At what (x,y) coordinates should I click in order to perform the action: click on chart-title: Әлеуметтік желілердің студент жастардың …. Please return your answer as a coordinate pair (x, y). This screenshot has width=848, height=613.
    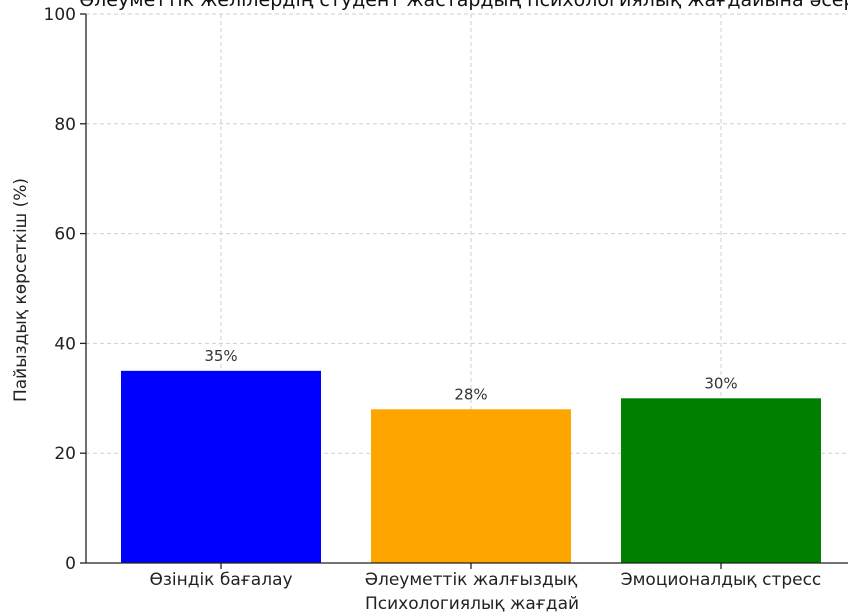
    Looking at the image, I should click on (463, 5).